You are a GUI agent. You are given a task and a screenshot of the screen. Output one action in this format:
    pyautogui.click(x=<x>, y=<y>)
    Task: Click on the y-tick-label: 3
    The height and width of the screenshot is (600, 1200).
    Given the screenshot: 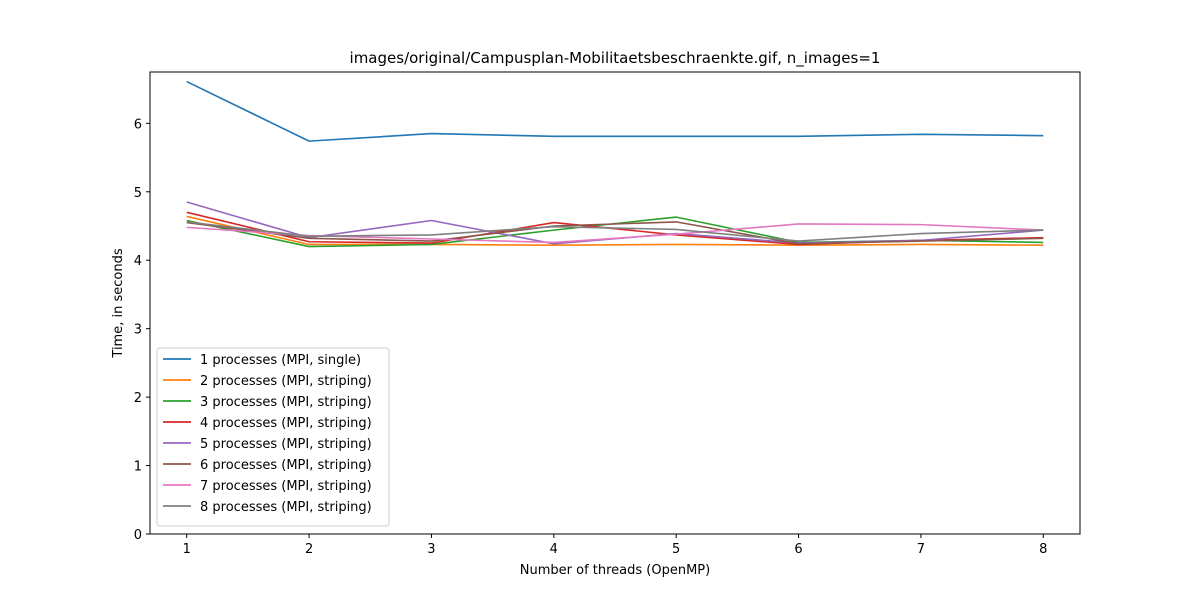 What is the action you would take?
    pyautogui.click(x=138, y=330)
    